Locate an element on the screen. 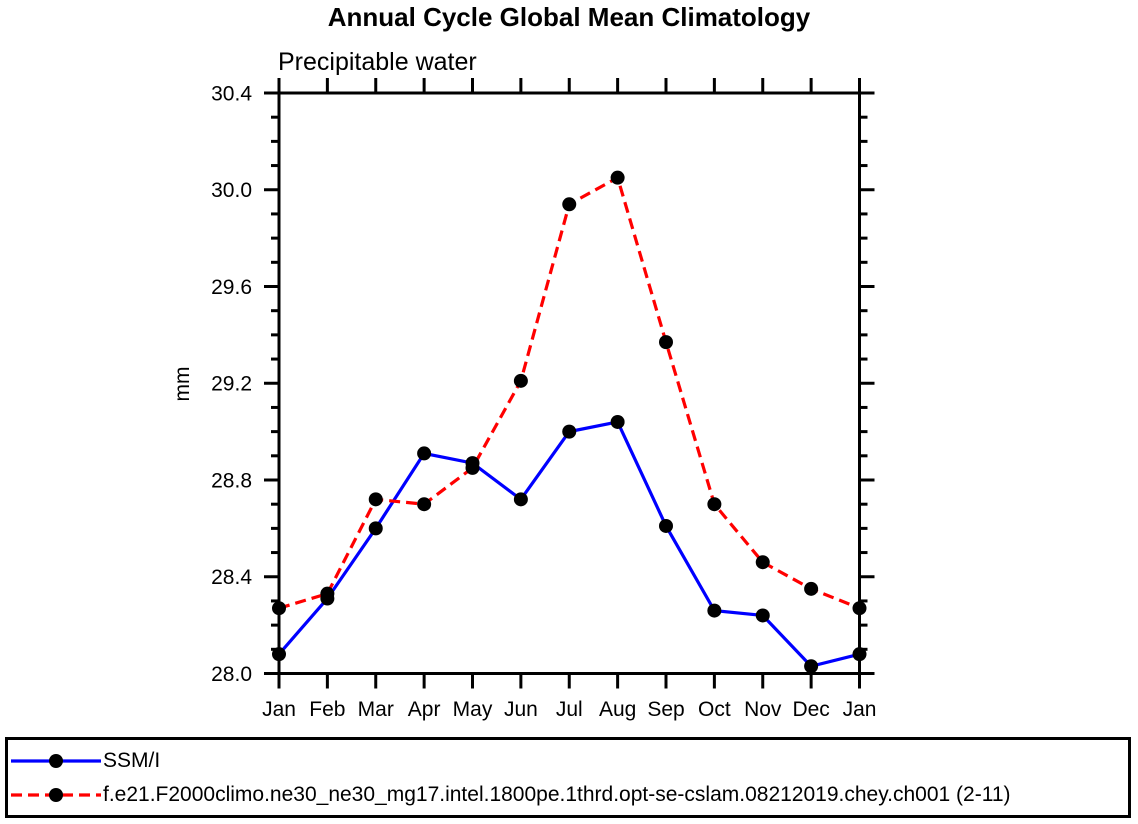 The width and height of the screenshot is (1138, 824). legend-line-sample-ssmi is located at coordinates (56, 760).